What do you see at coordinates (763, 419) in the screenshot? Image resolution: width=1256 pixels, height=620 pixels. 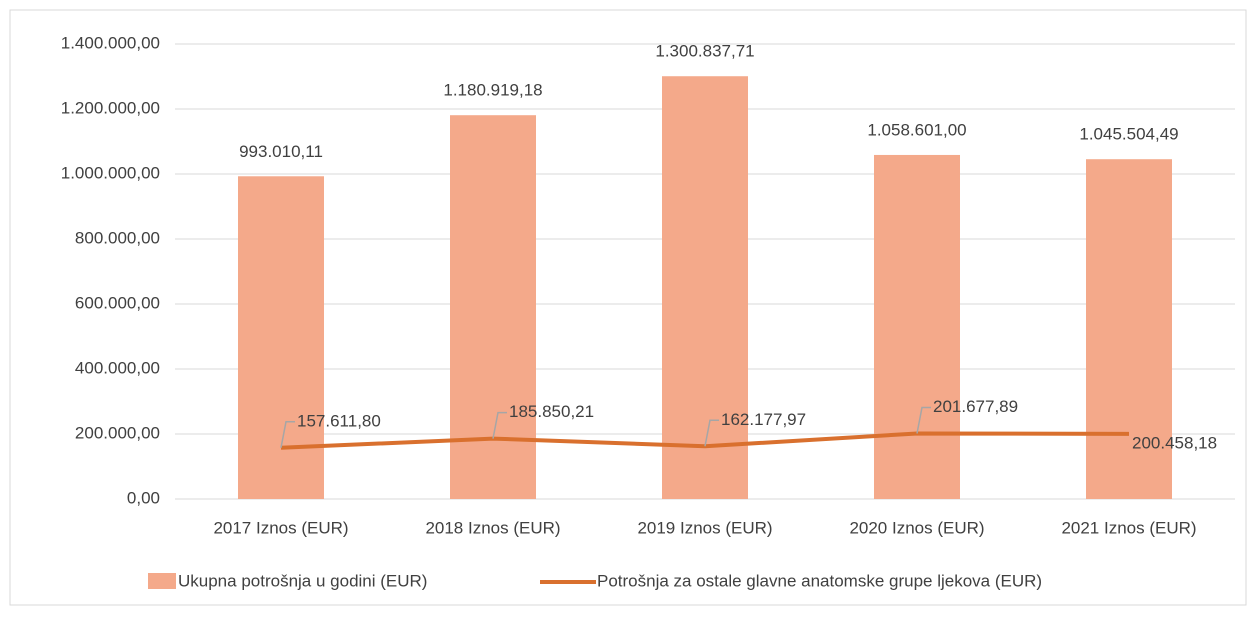 I see `line-value-label: 162.177,97` at bounding box center [763, 419].